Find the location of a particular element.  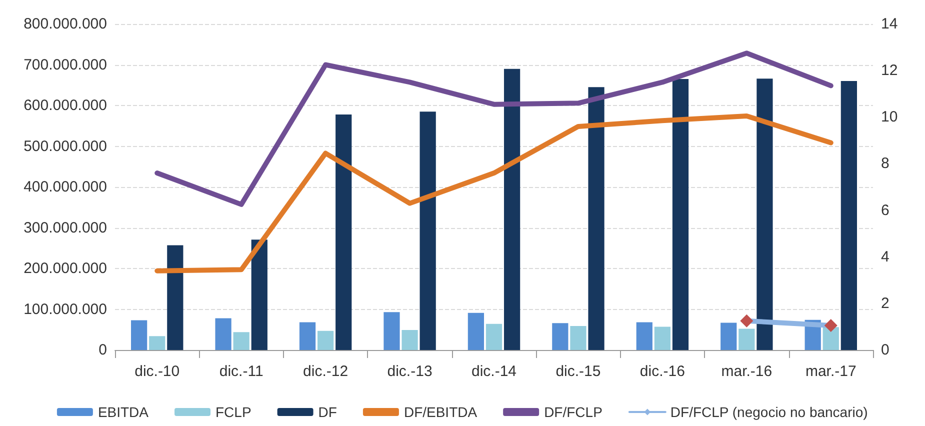

x-tick-label: mar.-17 is located at coordinates (830, 371).